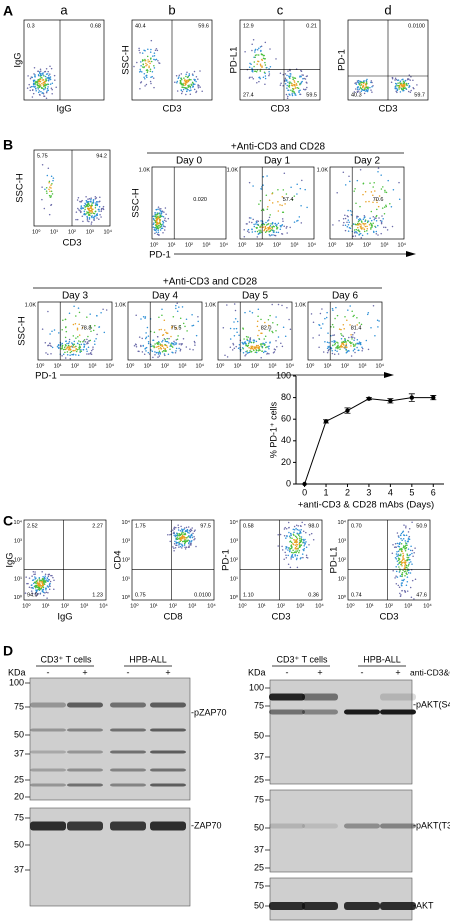 Image resolution: width=450 pixels, height=924 pixels. Describe the element at coordinates (382, 659) in the screenshot. I see `group-label: HPB-ALL` at that location.